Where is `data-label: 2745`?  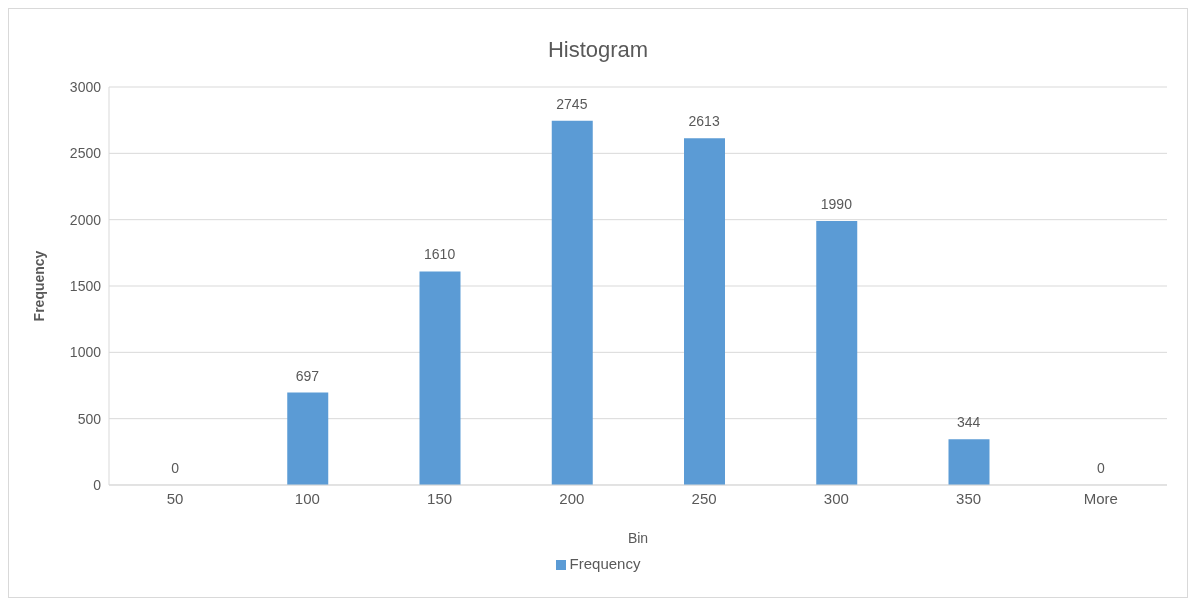
data-label: 2745 is located at coordinates (572, 103).